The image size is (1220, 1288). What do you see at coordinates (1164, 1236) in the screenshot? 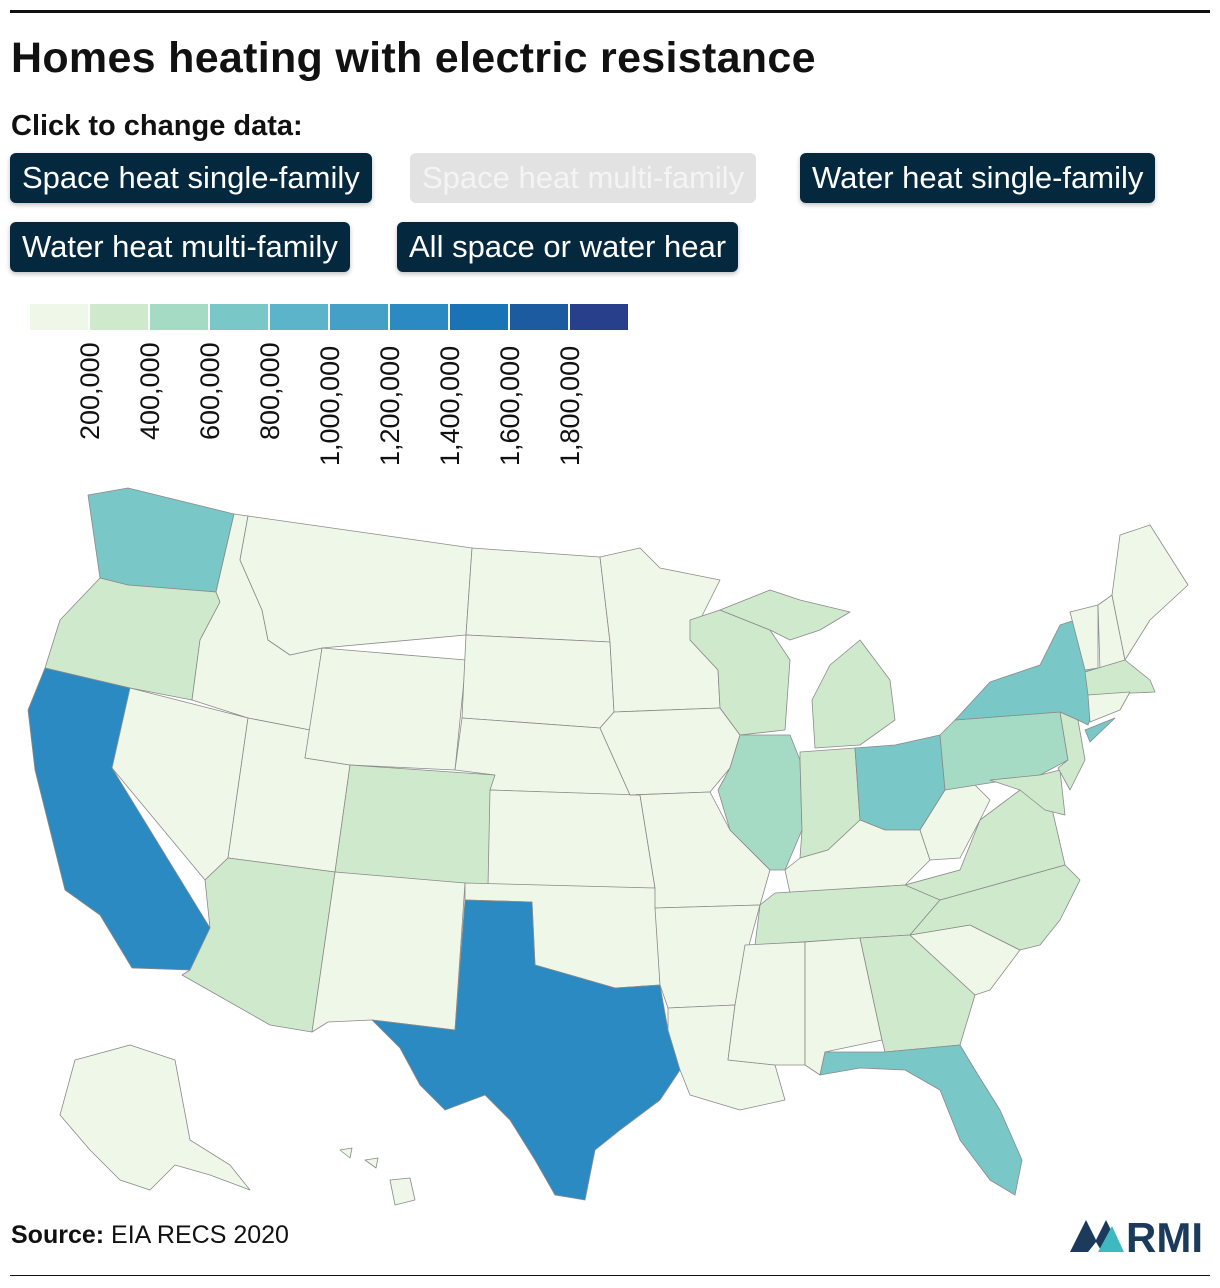
I see `logo-text: RMI` at bounding box center [1164, 1236].